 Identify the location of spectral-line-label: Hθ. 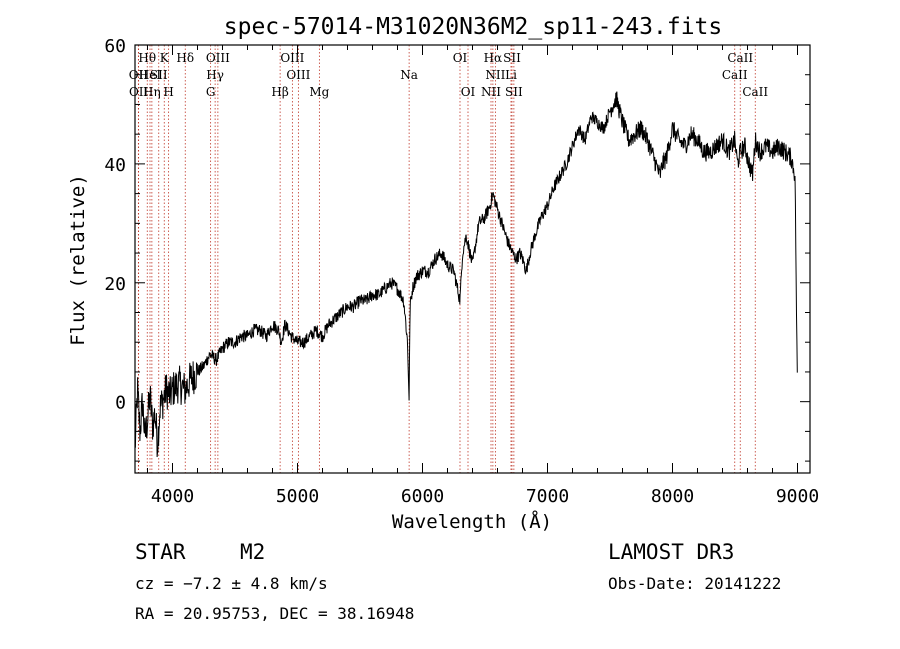
(147, 58).